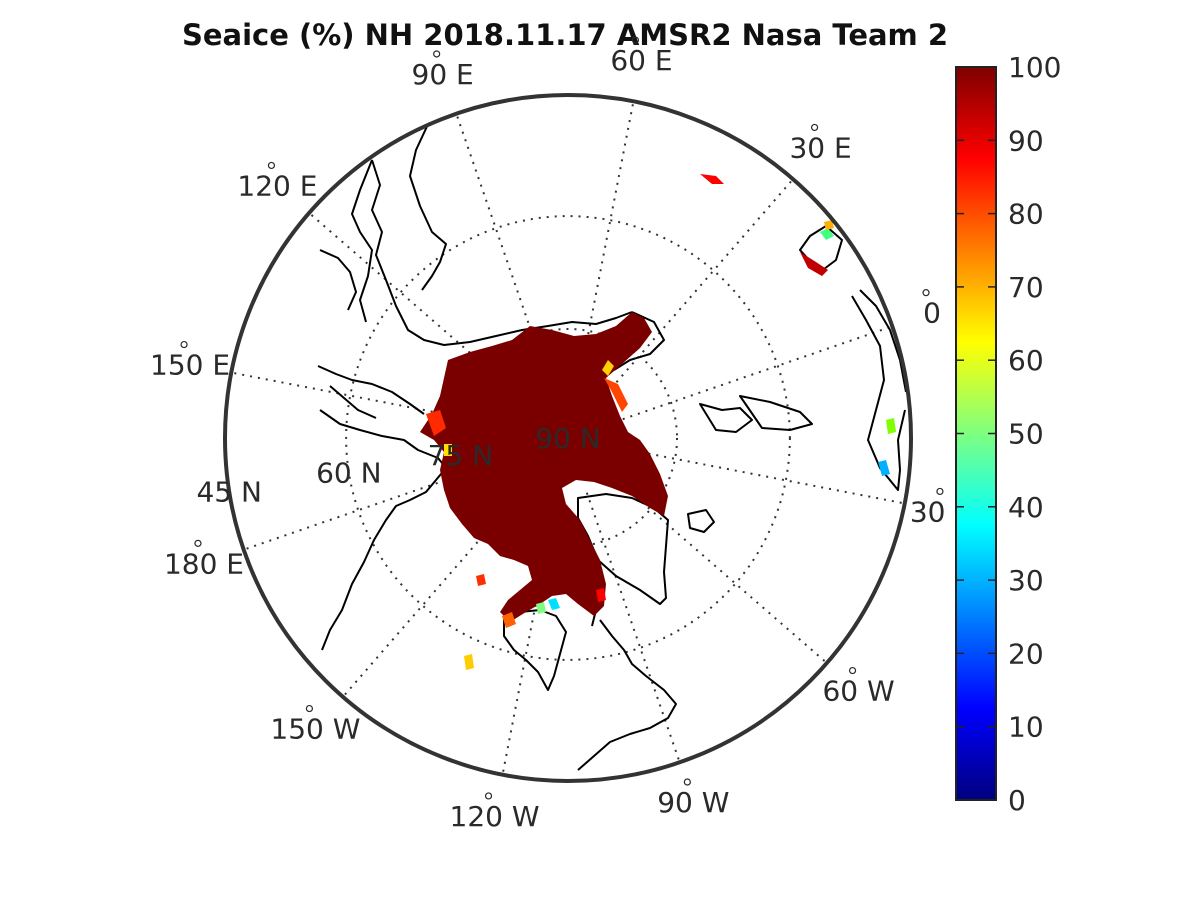 This screenshot has height=900, width=1200. I want to click on colorbar-tick-label: 90, so click(1026, 140).